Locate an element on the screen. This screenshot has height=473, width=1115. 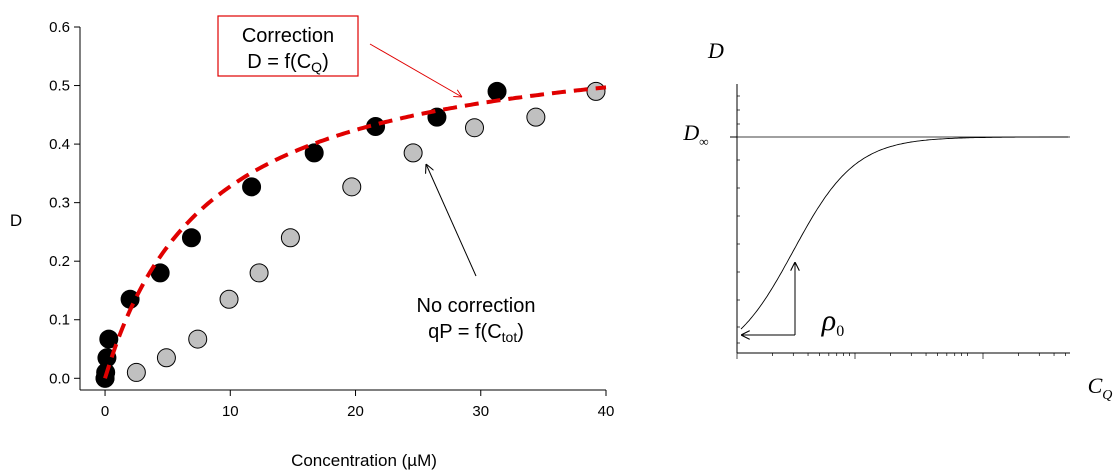
x-tick-label: 0 is located at coordinates (105, 411).